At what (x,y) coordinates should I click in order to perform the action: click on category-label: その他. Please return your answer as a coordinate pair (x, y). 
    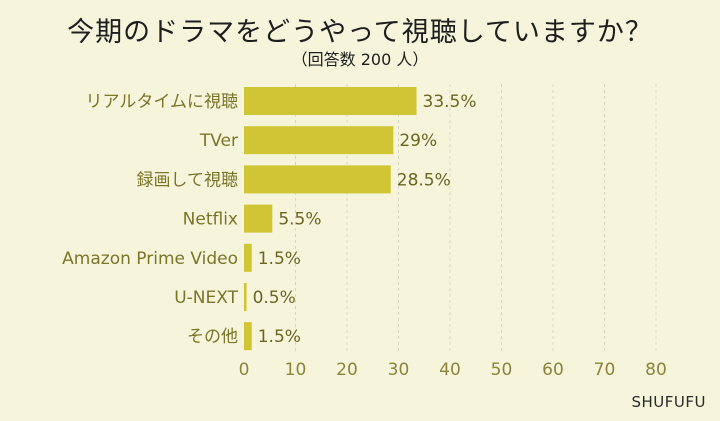
    Looking at the image, I should click on (212, 337).